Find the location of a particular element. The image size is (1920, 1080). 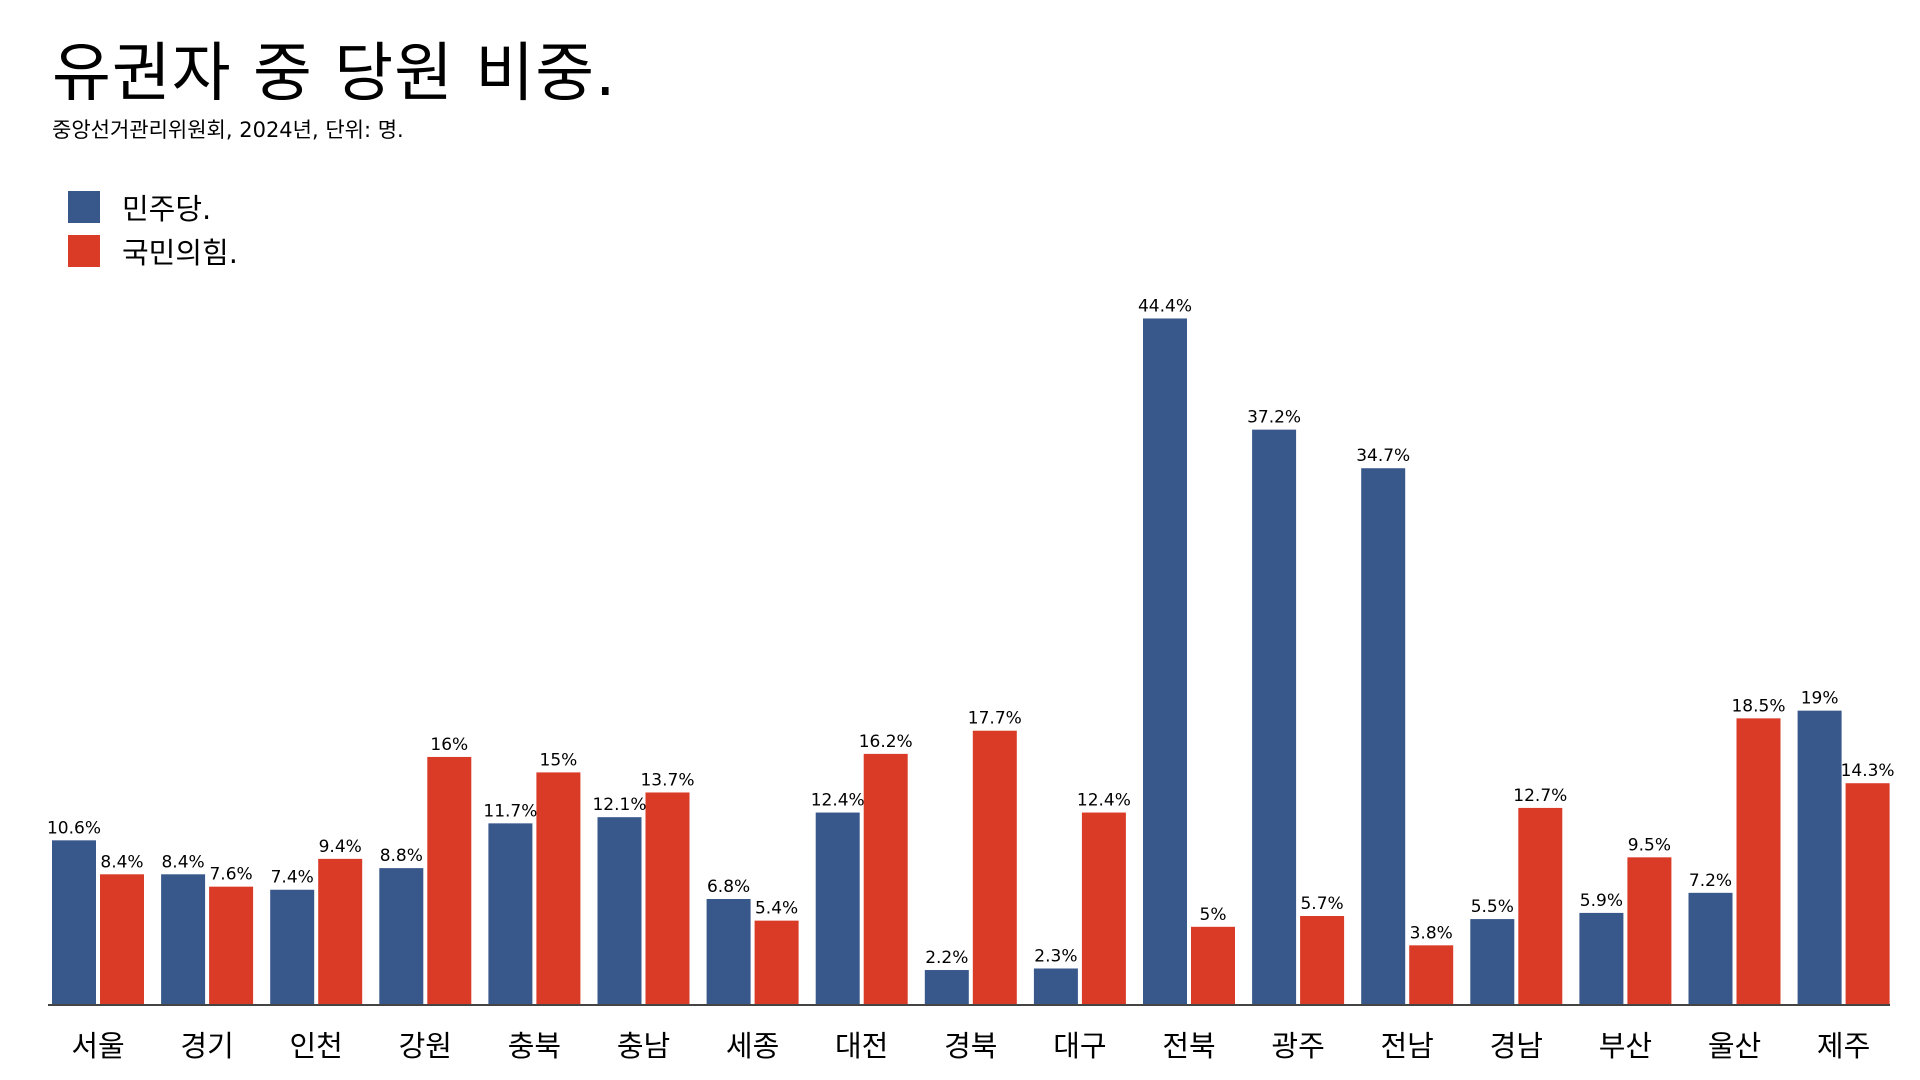

data-label-minjoo-1: 8.4% is located at coordinates (182, 862).